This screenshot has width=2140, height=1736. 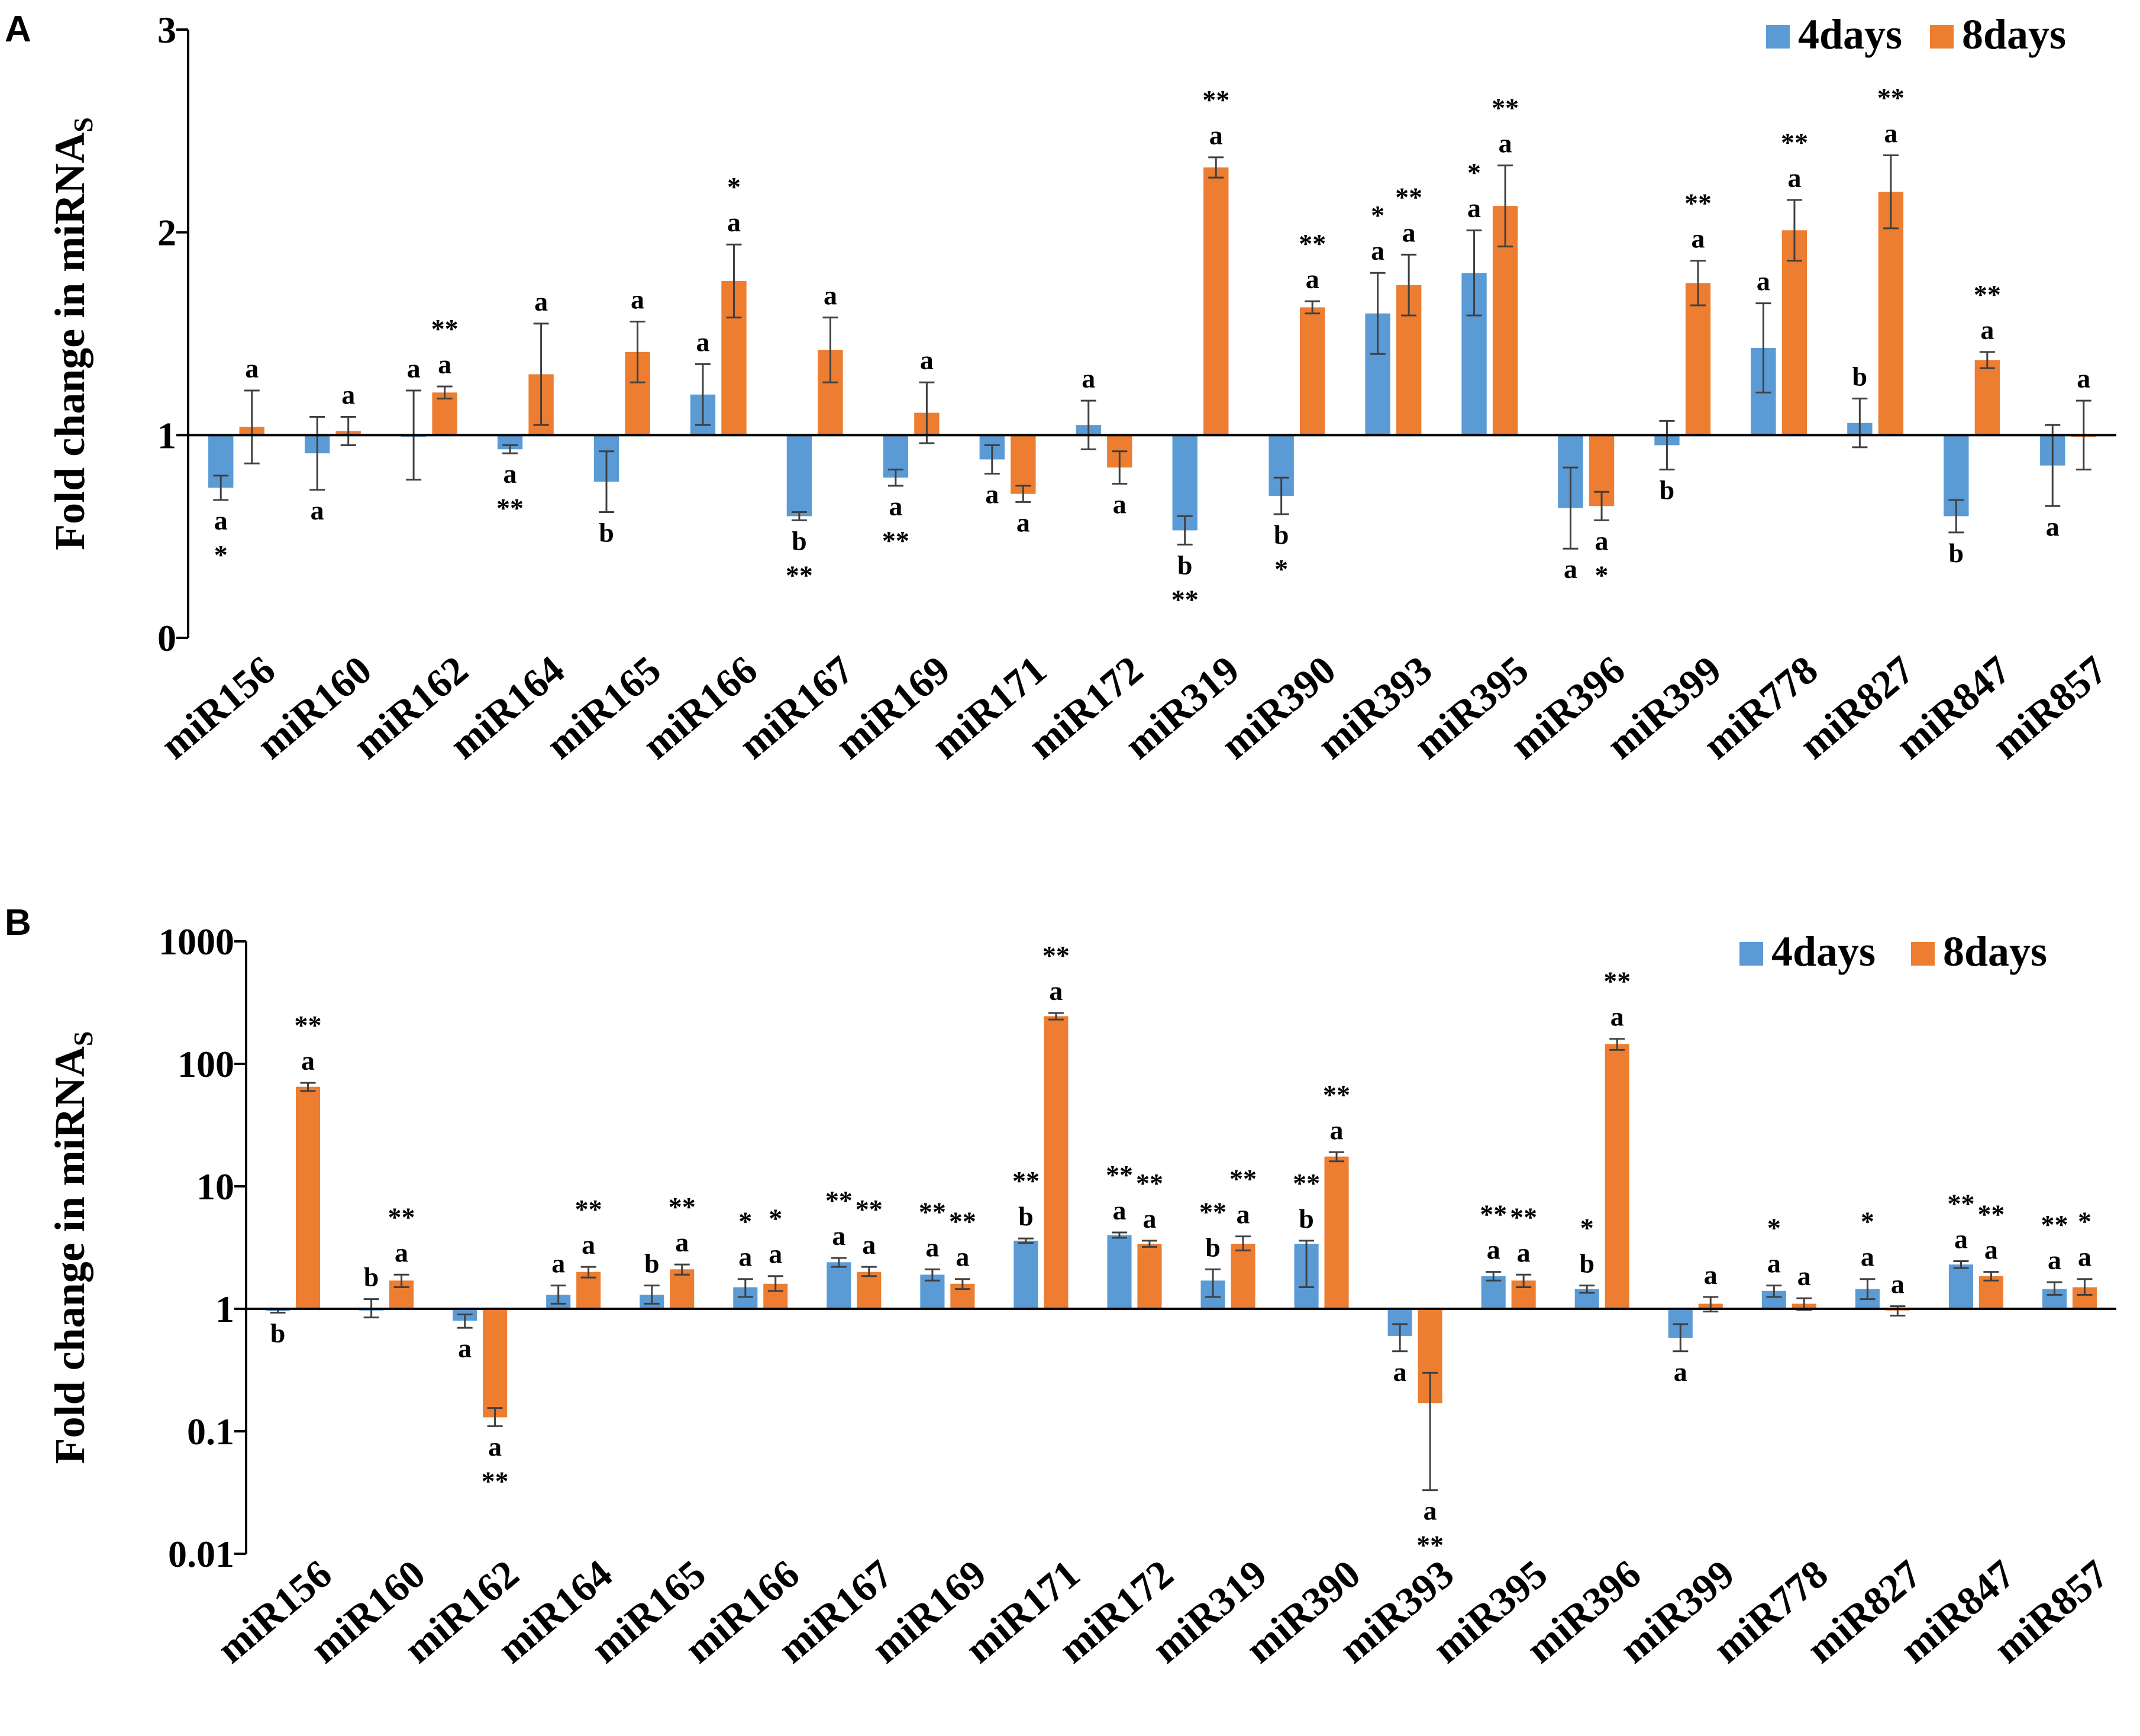 What do you see at coordinates (205, 1064) in the screenshot?
I see `y-tick-label: 100` at bounding box center [205, 1064].